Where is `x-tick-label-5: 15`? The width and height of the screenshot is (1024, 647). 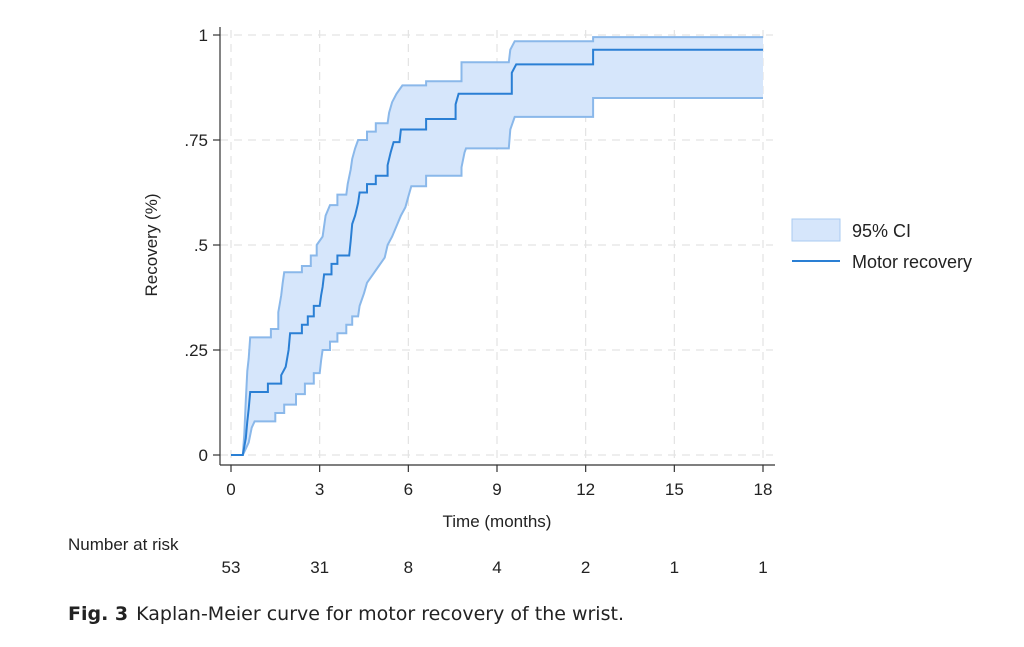
x-tick-label-5: 15 is located at coordinates (674, 489).